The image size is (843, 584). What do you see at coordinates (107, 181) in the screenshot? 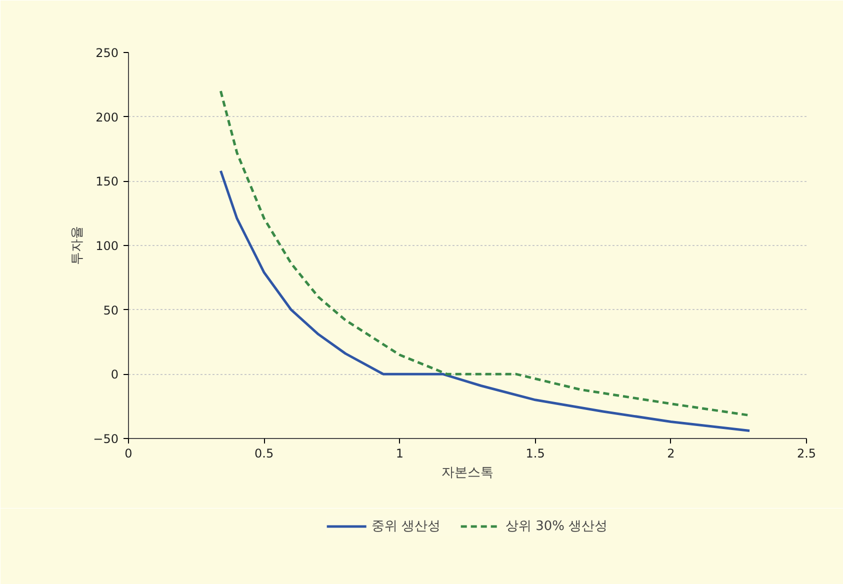
I see `y-tick-label: 150` at bounding box center [107, 181].